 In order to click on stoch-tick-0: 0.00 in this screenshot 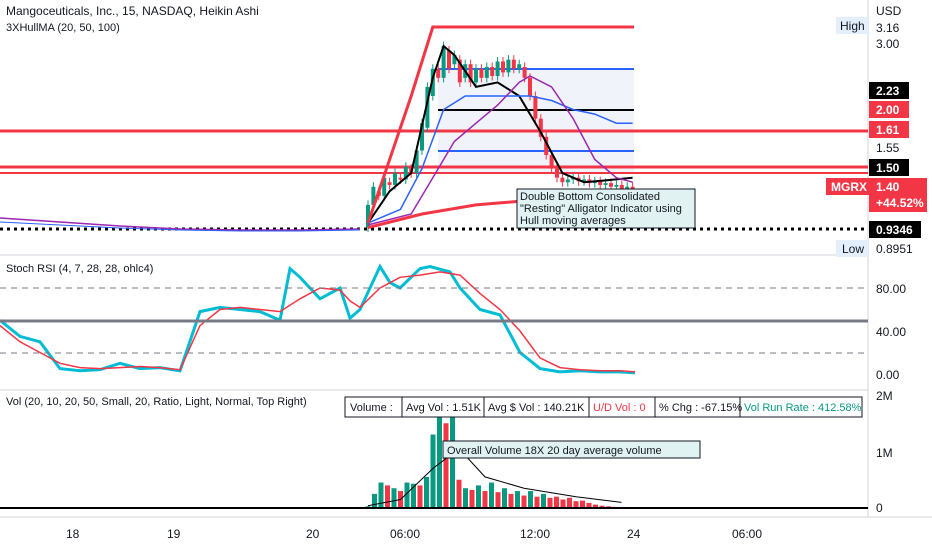, I will do `click(888, 375)`.